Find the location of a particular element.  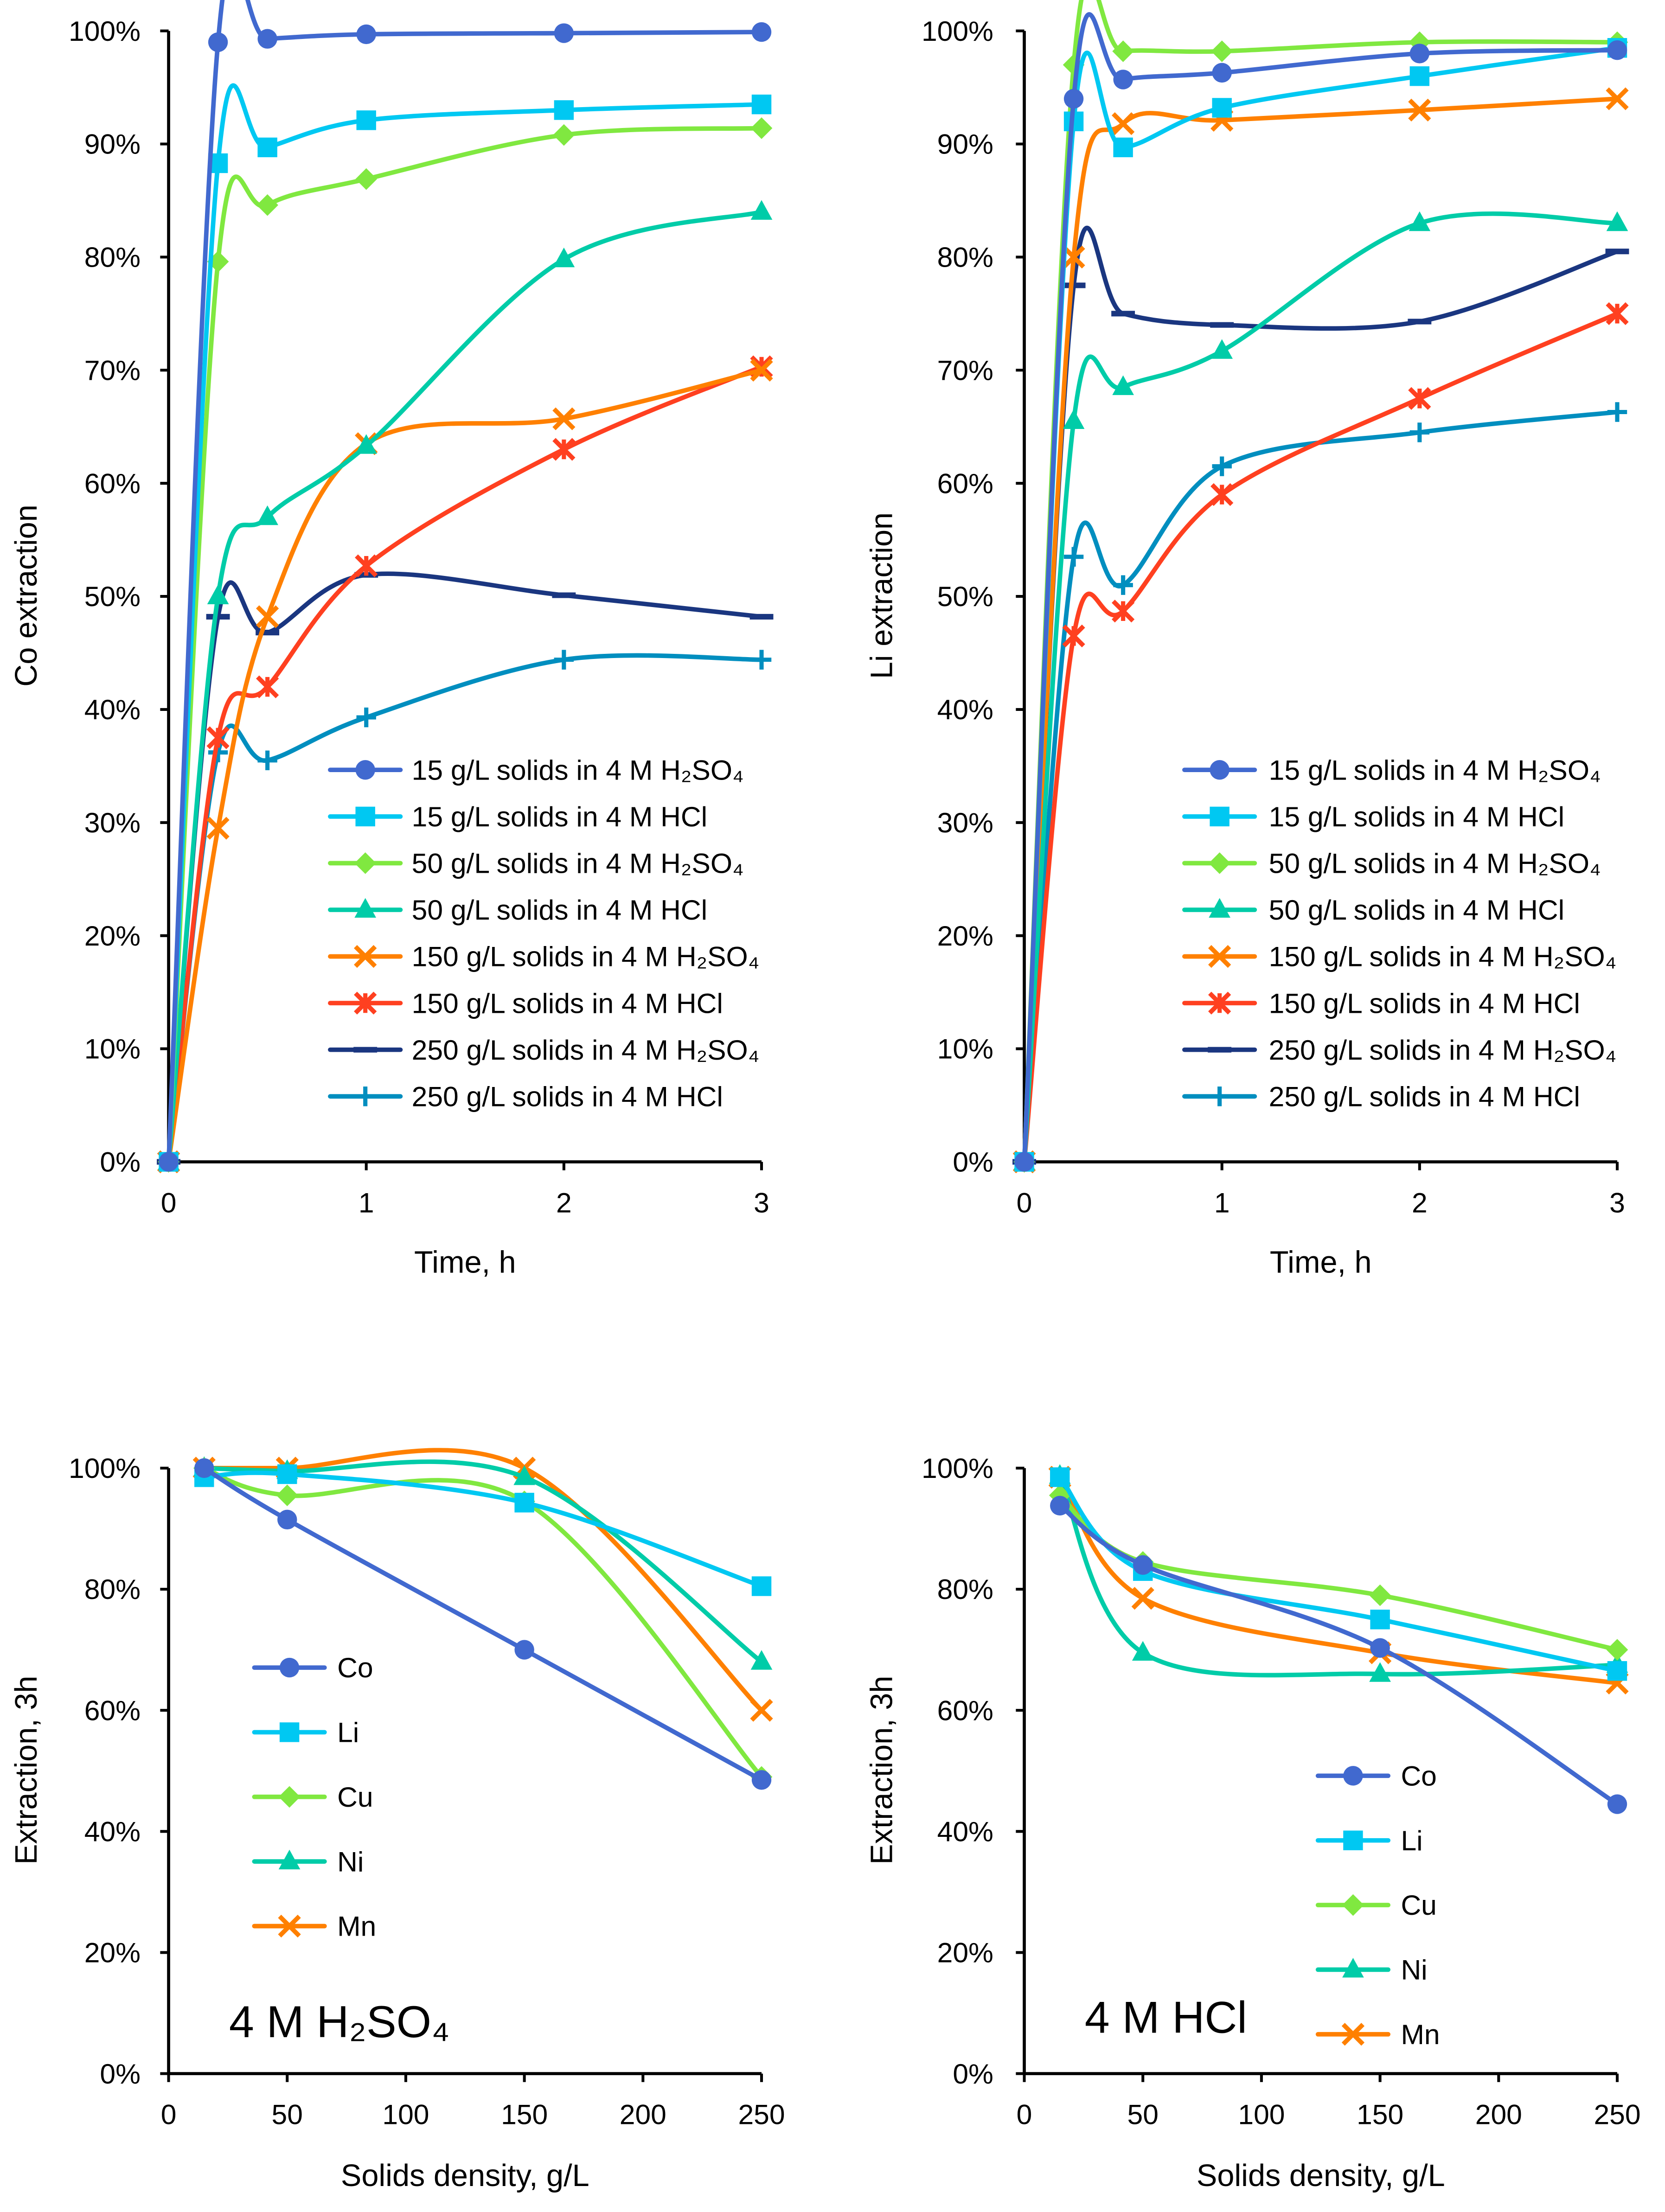

legend-label: 50 g/L solids in 4 M HCl is located at coordinates (559, 910).